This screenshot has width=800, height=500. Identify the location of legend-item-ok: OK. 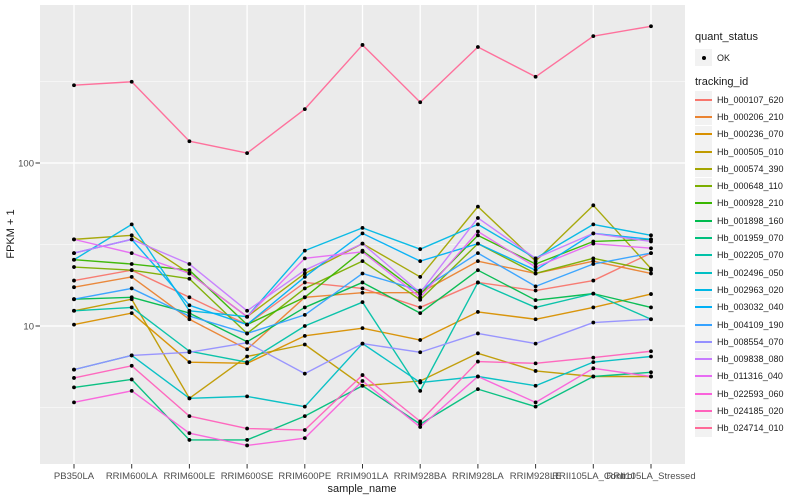
(712, 57).